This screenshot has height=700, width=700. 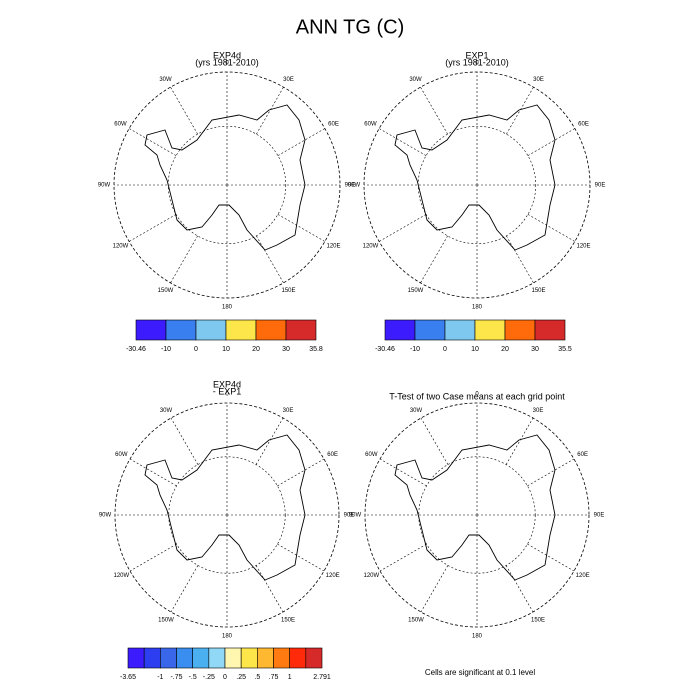 I want to click on longitude-label: 150W, so click(x=166, y=620).